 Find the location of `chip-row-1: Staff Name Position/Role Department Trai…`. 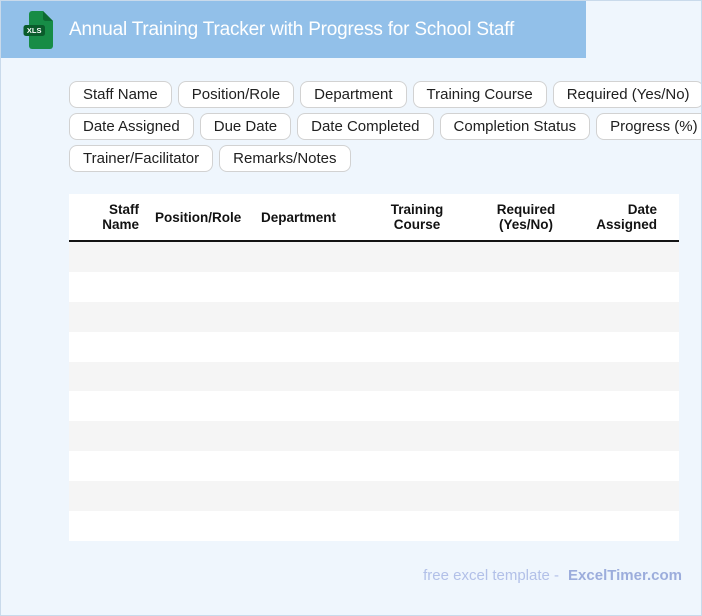

chip-row-1: Staff Name Position/Role Department Trai… is located at coordinates (385, 94).